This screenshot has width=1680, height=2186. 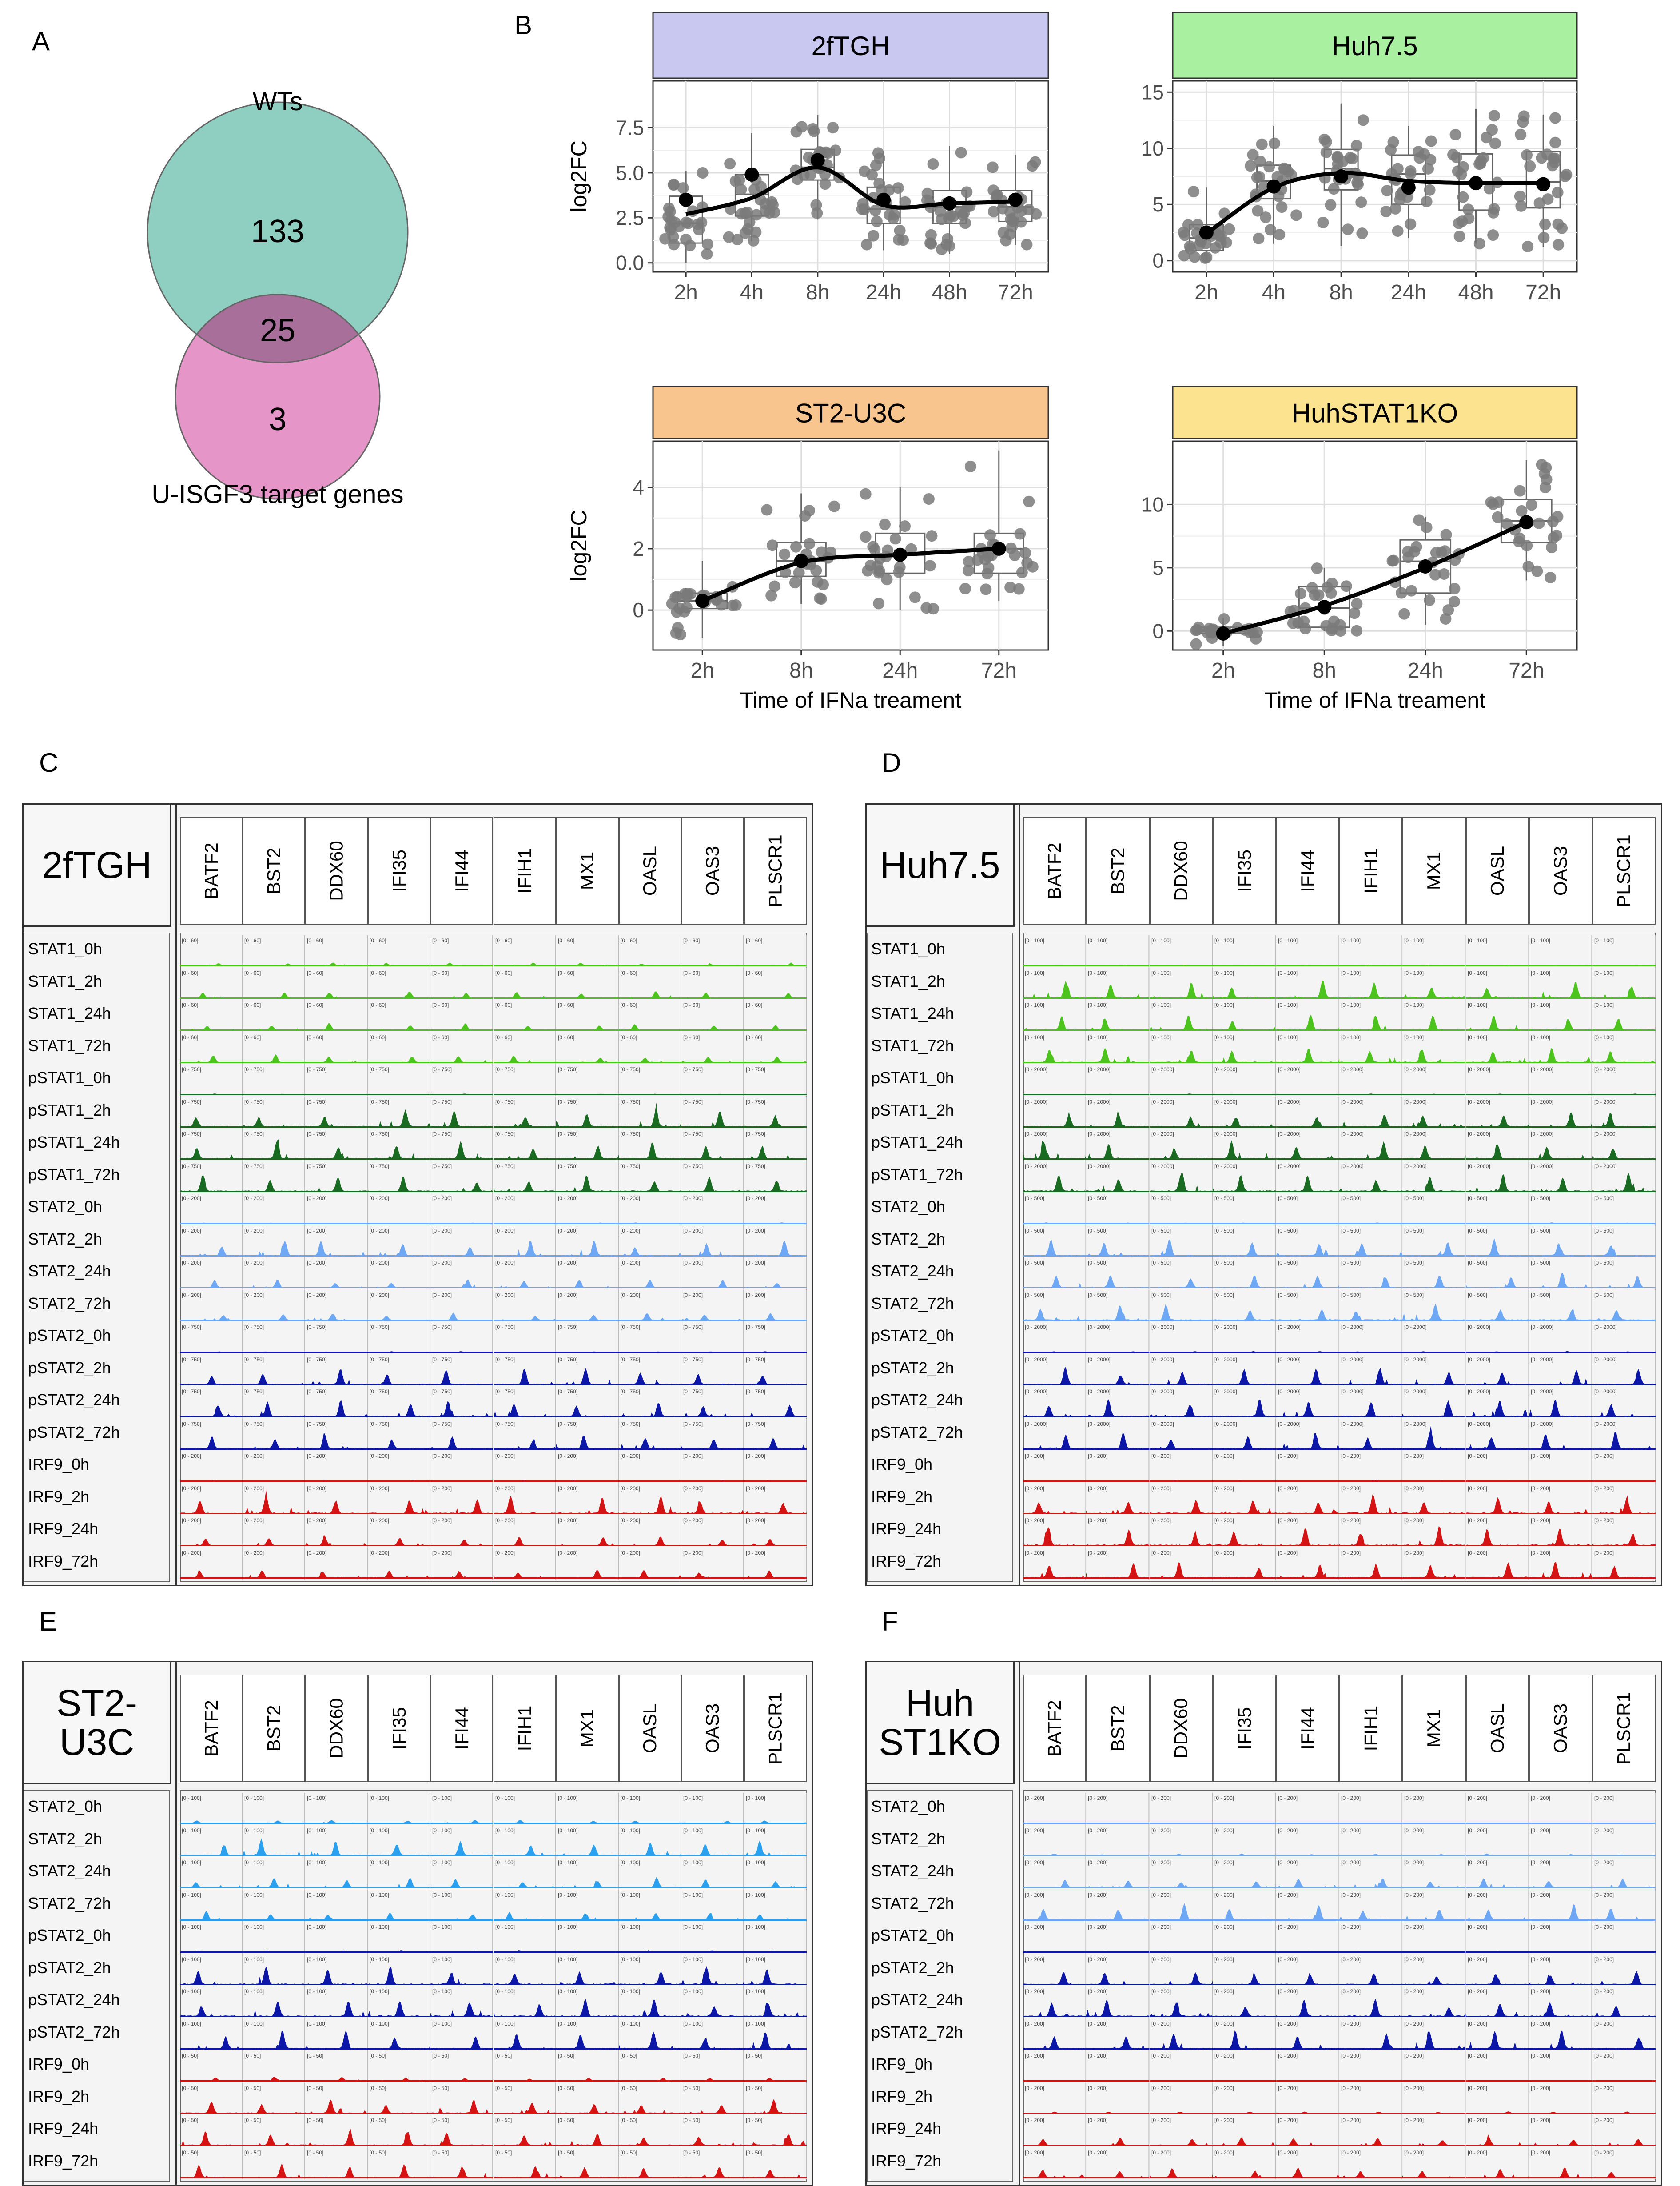 What do you see at coordinates (1371, 1370) in the screenshot?
I see `track-cell: [0 - 2000]` at bounding box center [1371, 1370].